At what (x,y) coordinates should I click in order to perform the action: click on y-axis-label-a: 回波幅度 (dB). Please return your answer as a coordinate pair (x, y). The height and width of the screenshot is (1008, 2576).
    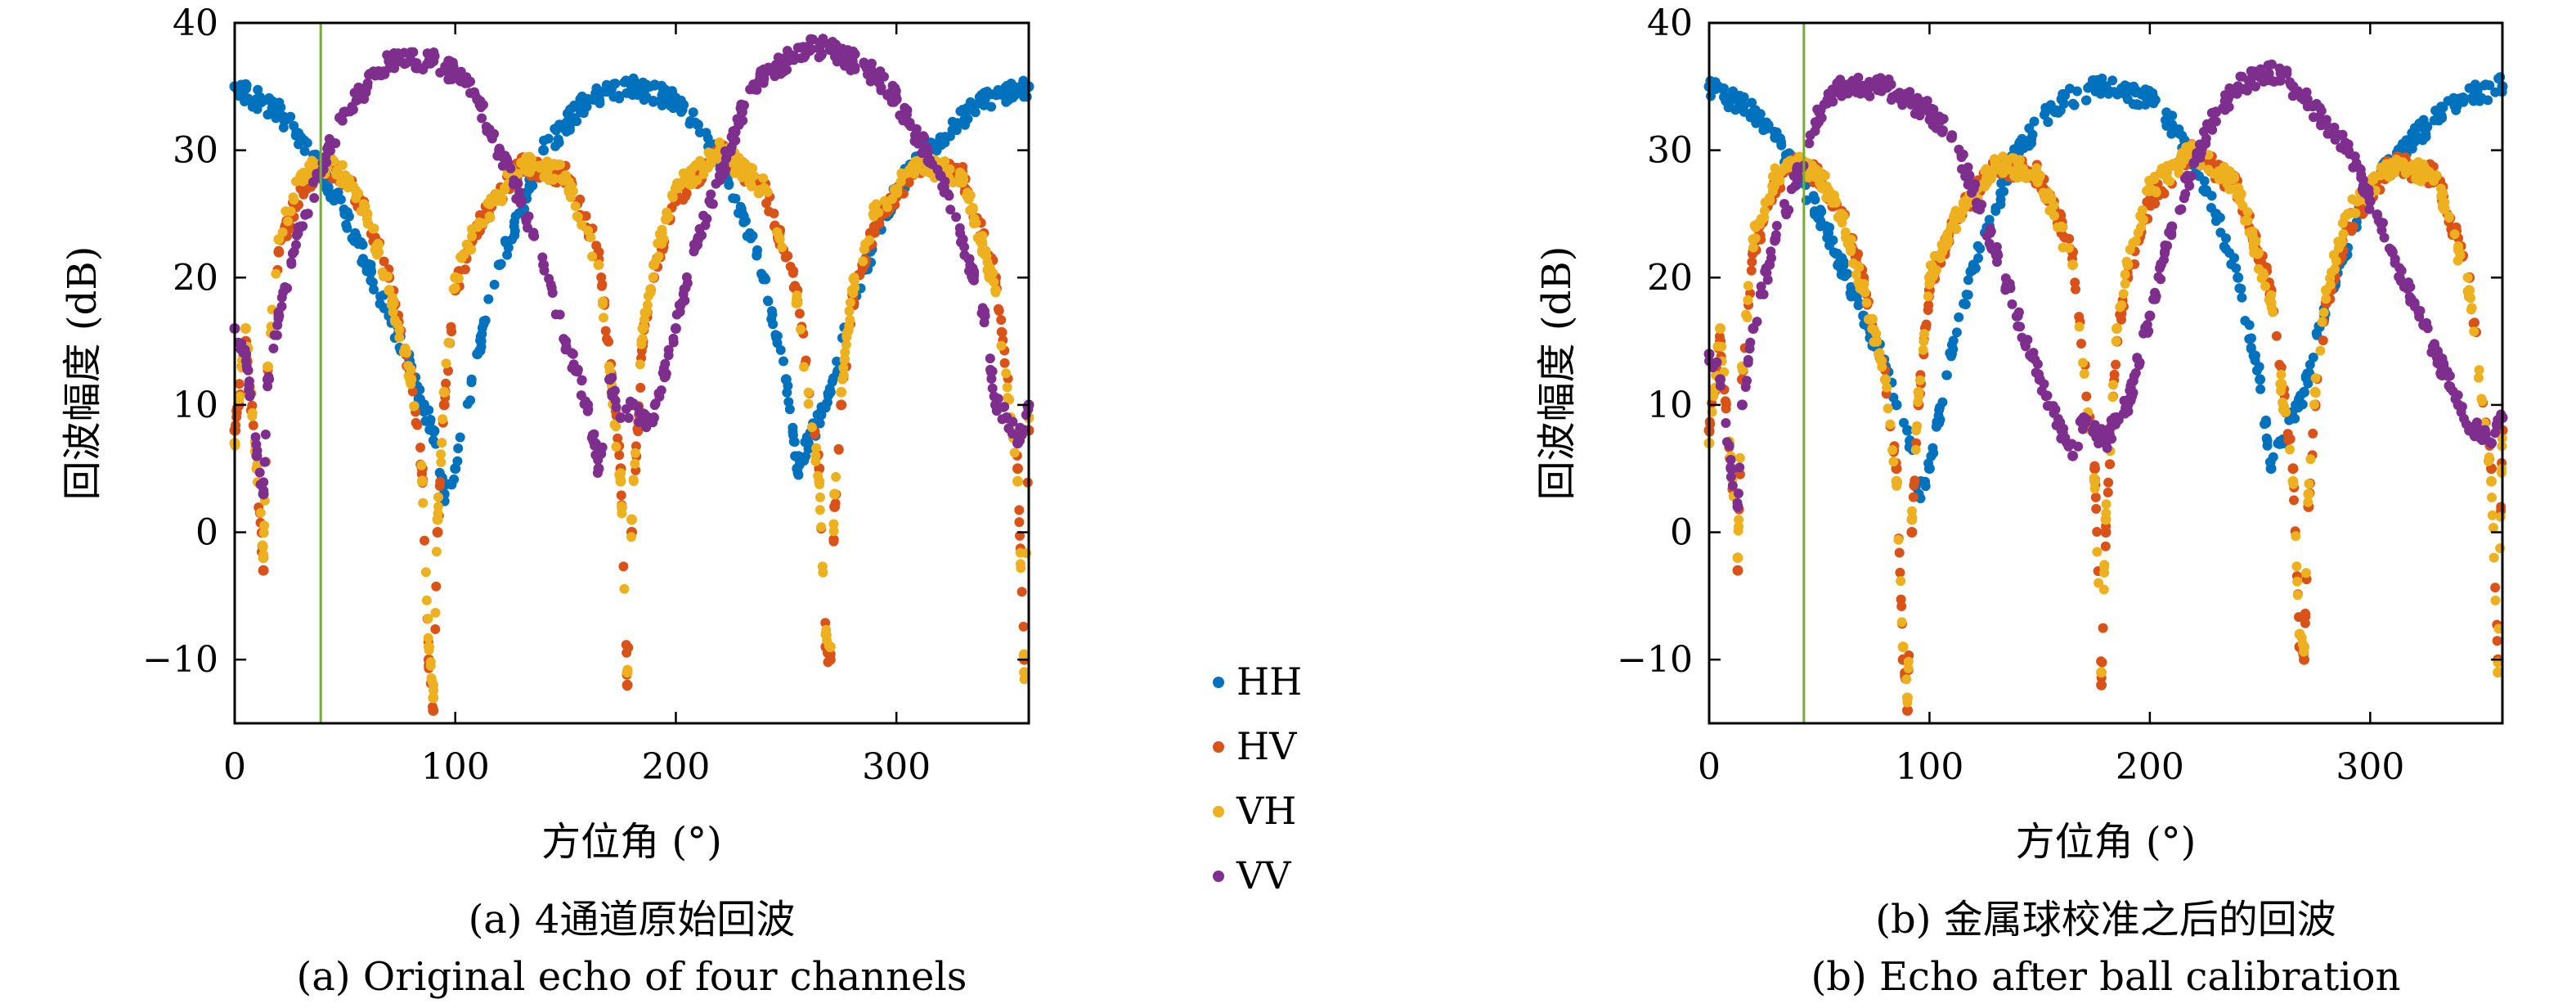
    Looking at the image, I should click on (83, 374).